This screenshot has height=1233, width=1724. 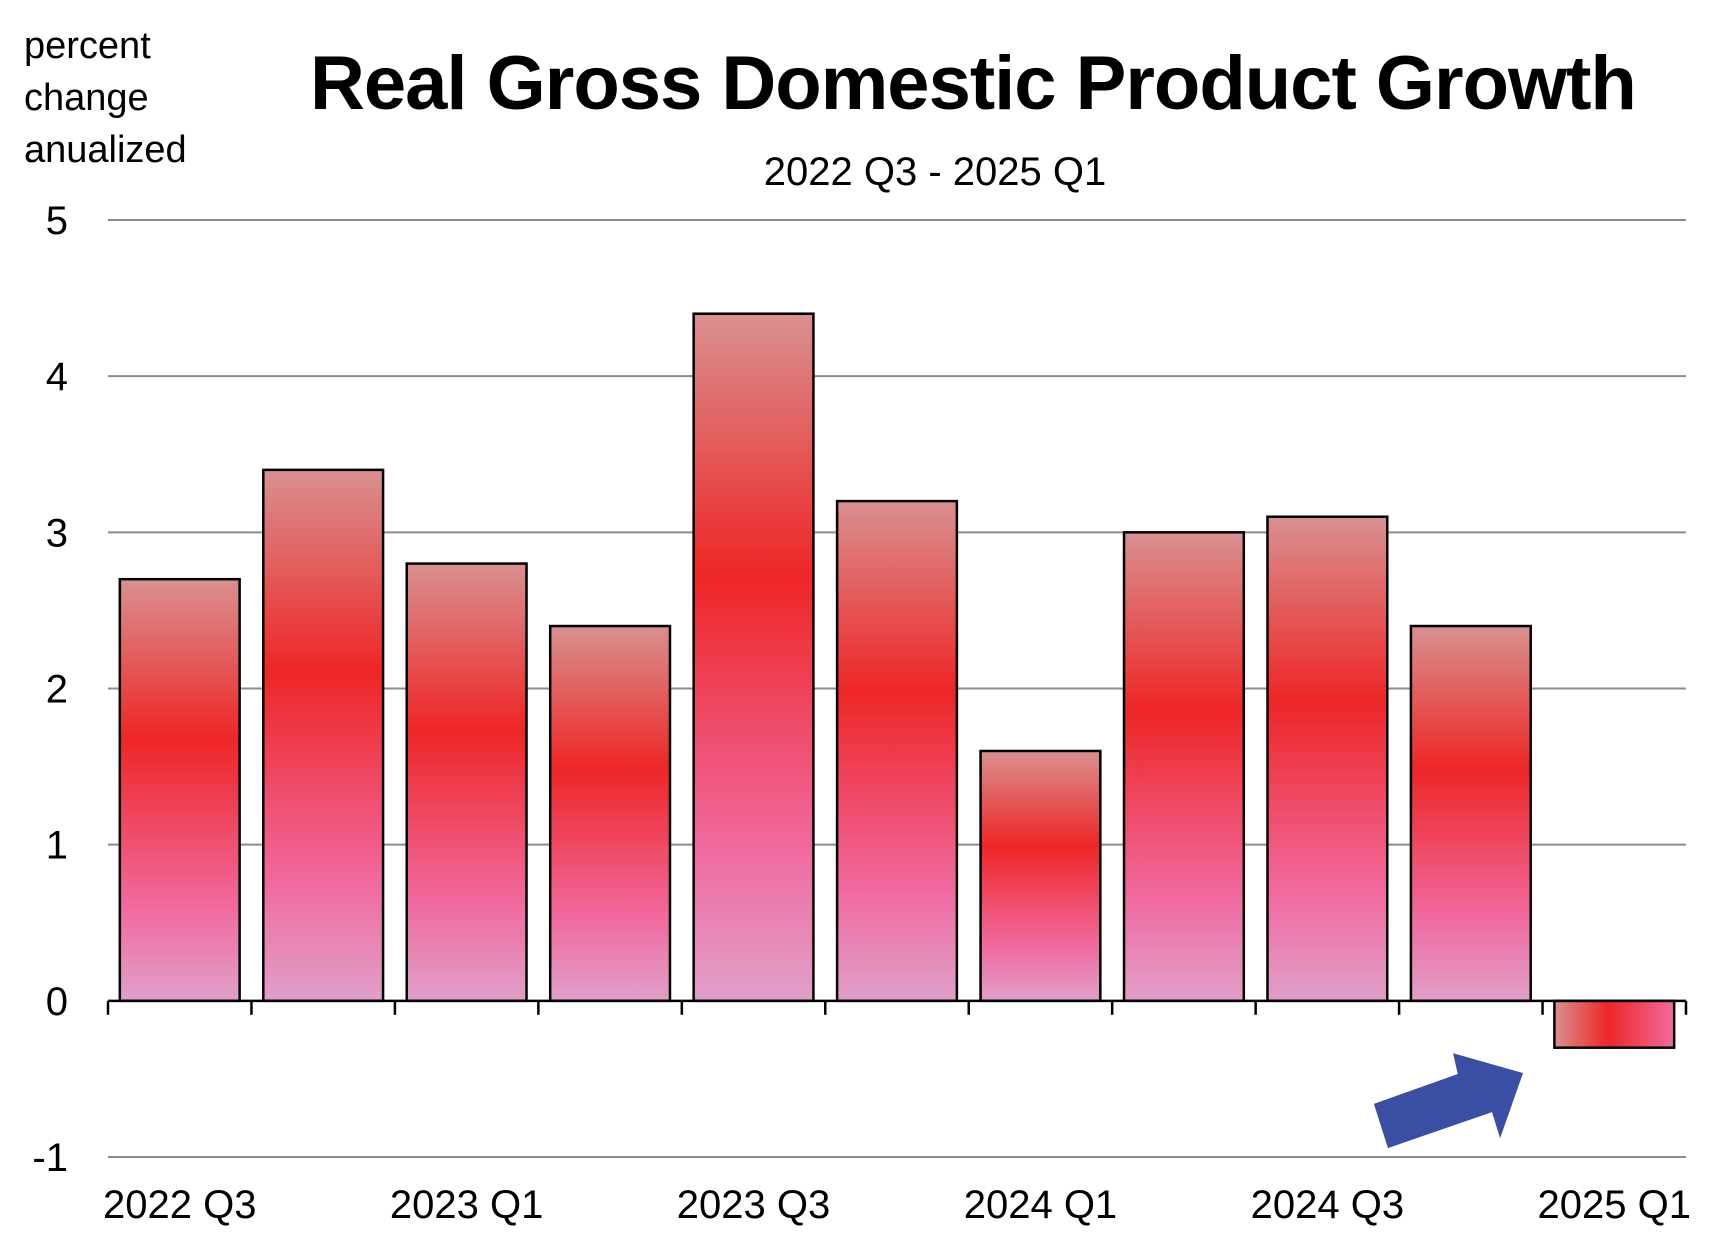 I want to click on x-tick-label: 2023 Q1, so click(x=466, y=1205).